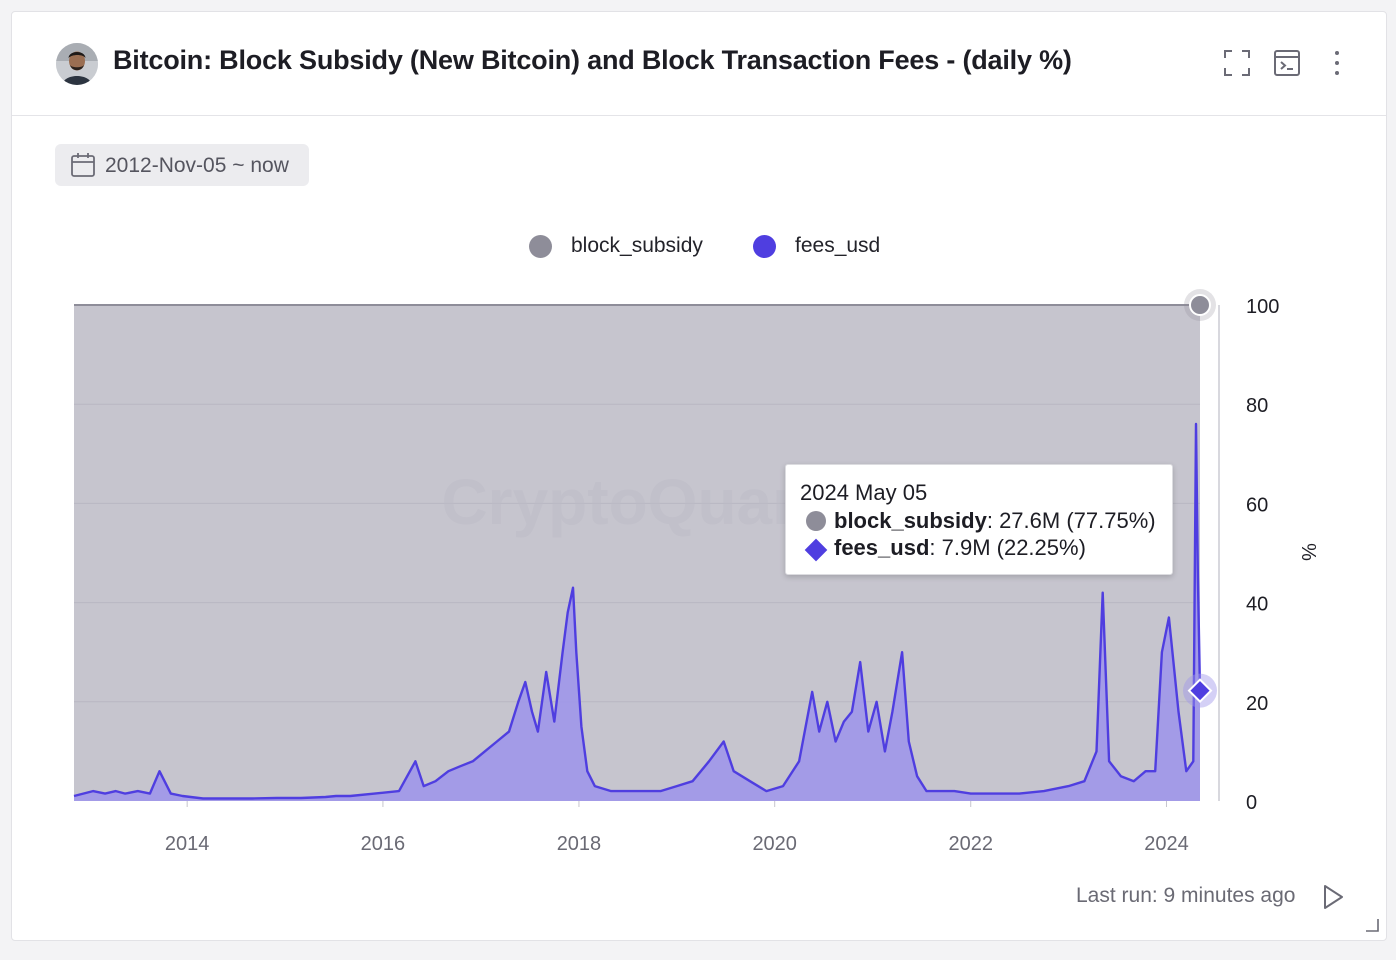 The height and width of the screenshot is (960, 1396). What do you see at coordinates (636, 502) in the screenshot?
I see `watermark-text: CryptoQuant` at bounding box center [636, 502].